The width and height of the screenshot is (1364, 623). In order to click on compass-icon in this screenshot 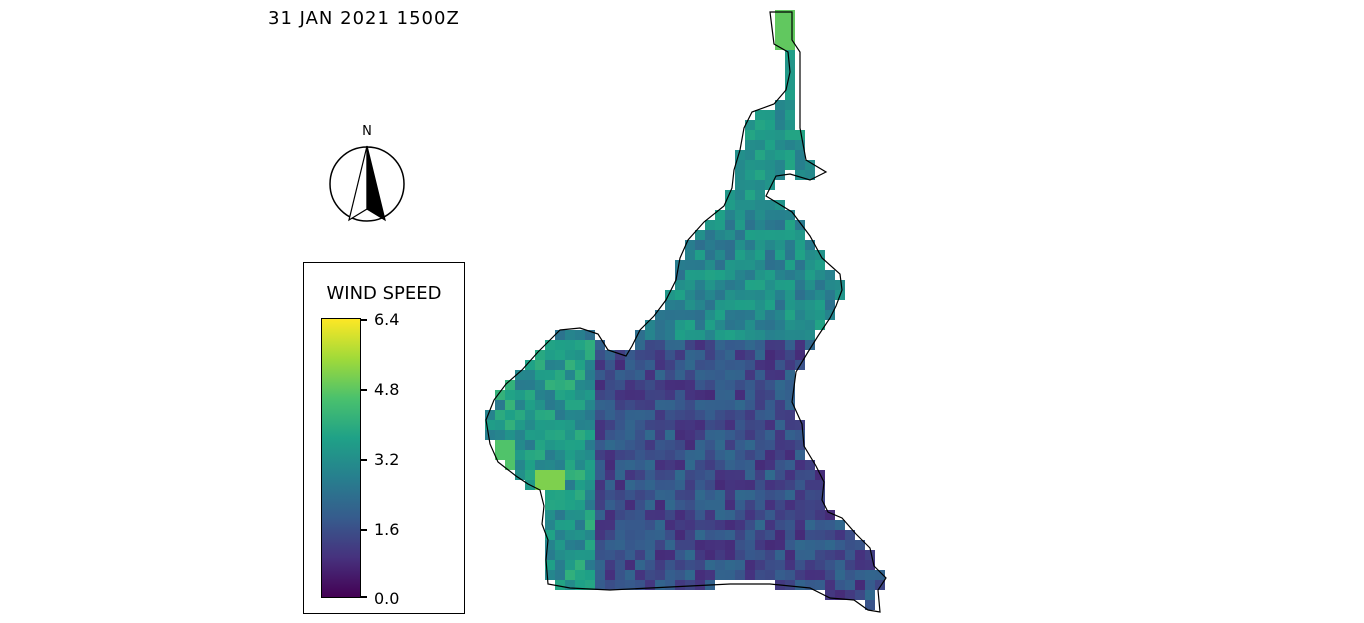, I will do `click(367, 183)`.